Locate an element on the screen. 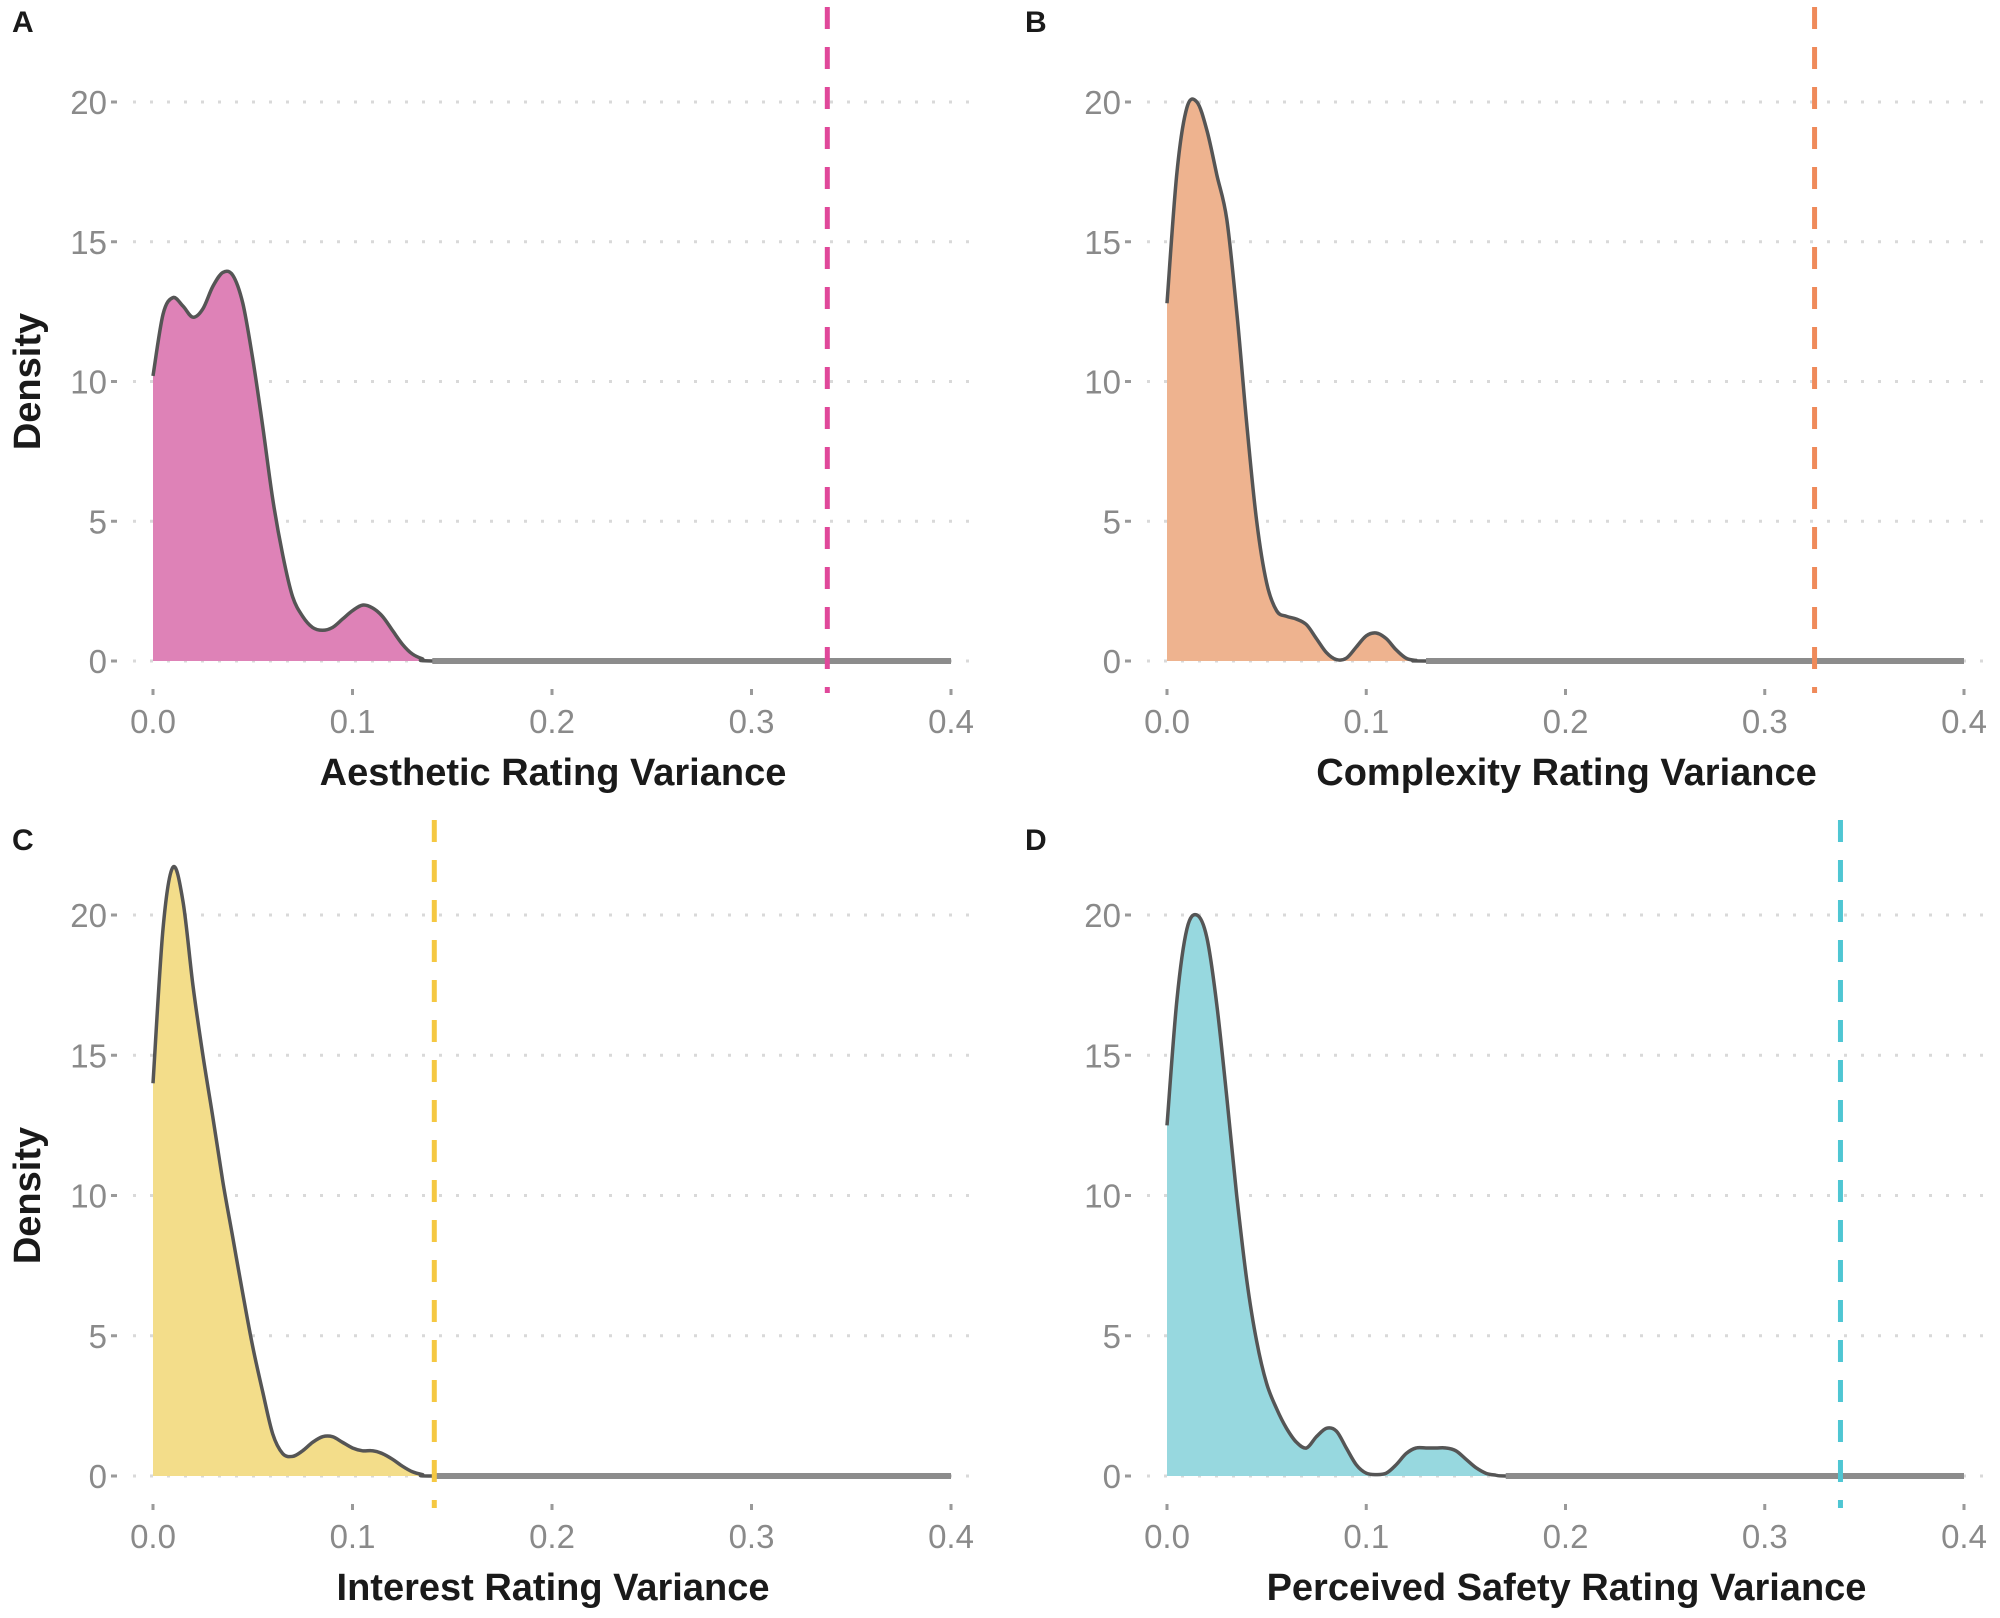  x-axis-title: Aesthetic Rating Variance is located at coordinates (553, 773).